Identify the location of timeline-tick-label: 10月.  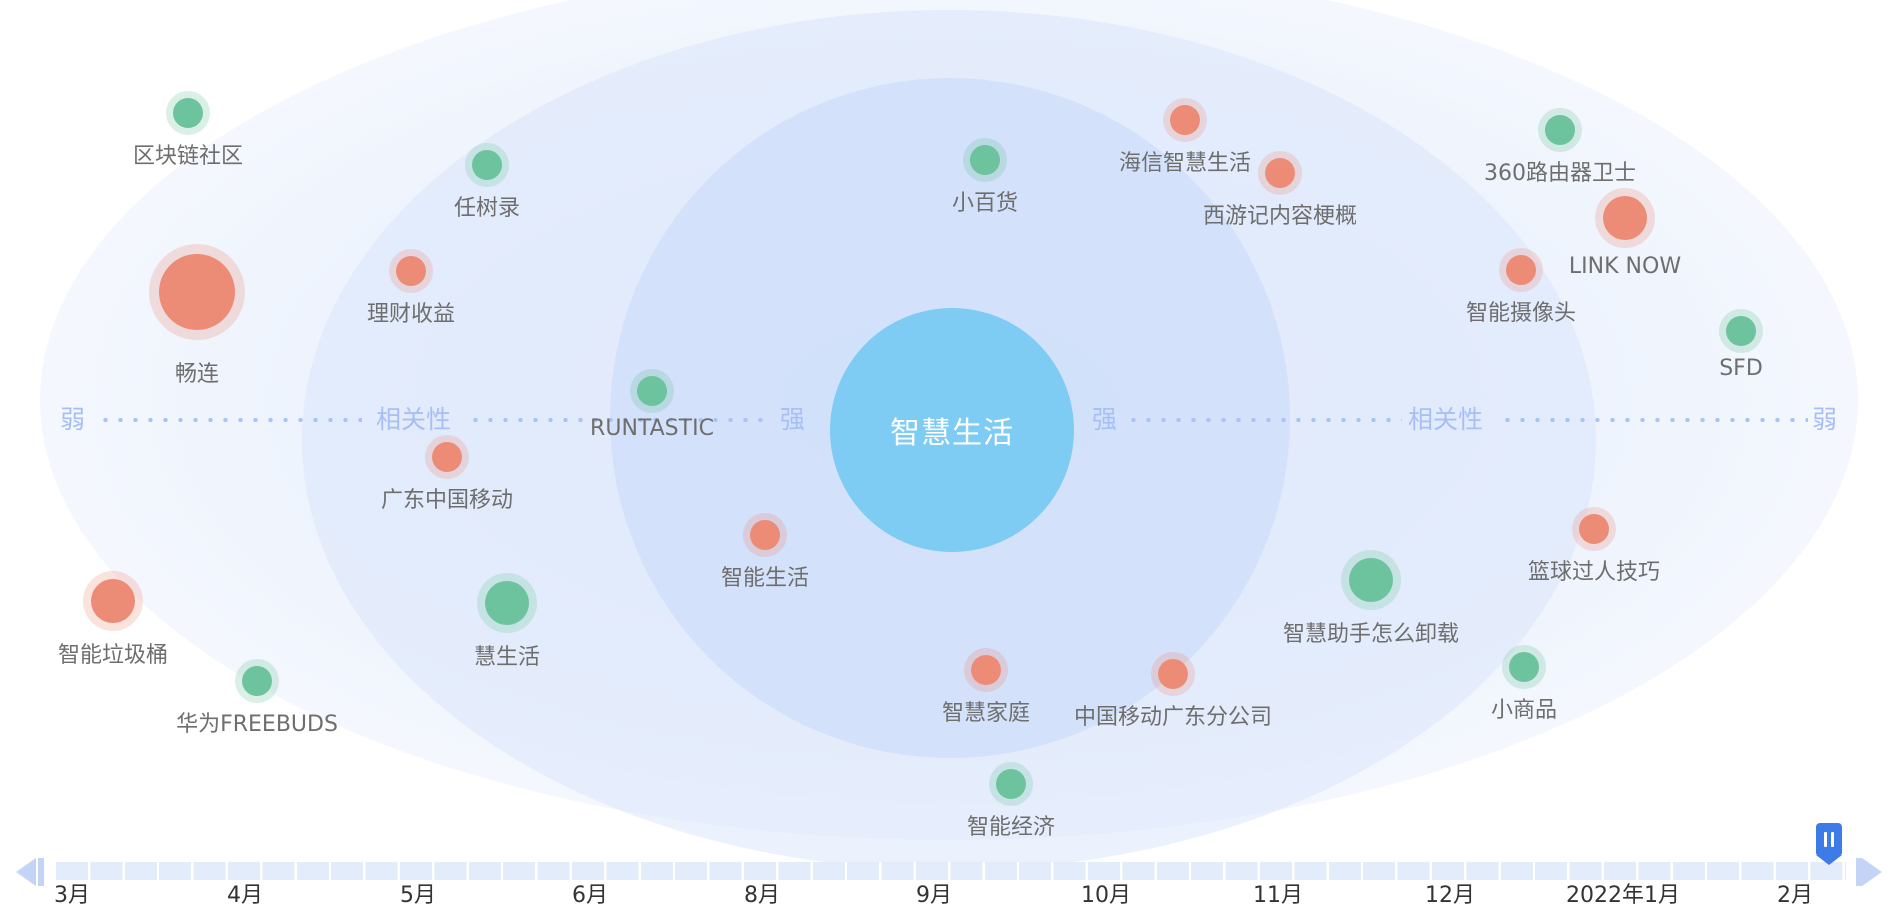
(1106, 895).